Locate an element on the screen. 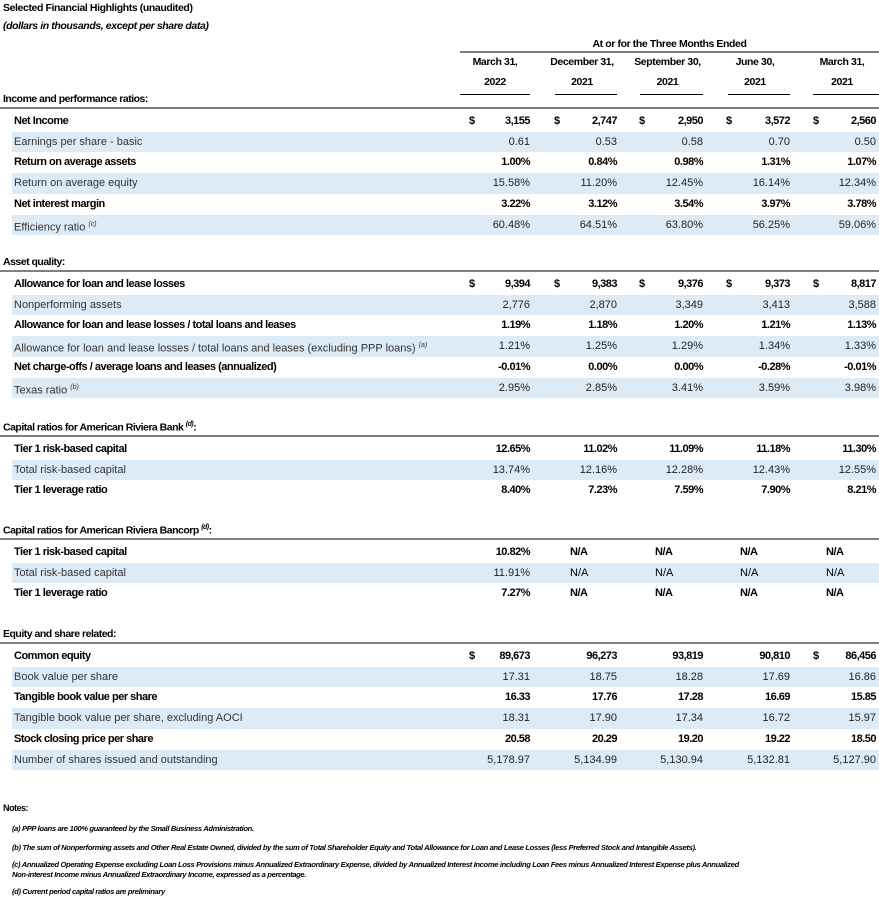  table-cell-value: 3.78% is located at coordinates (861, 203).